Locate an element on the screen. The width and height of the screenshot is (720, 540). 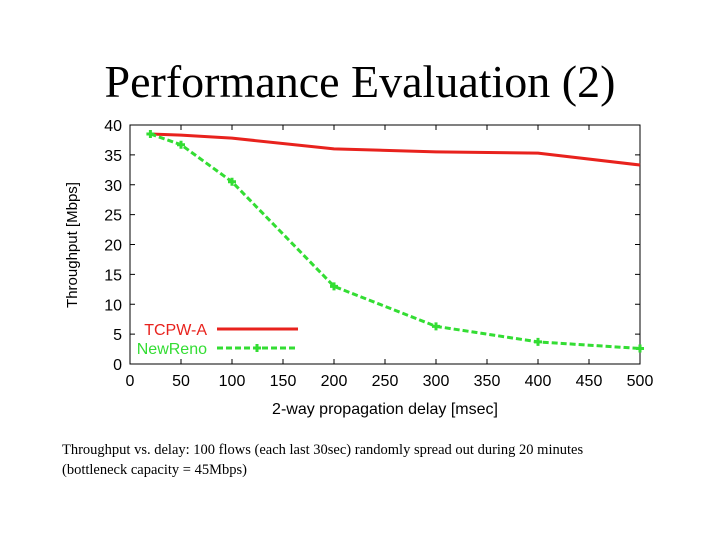
x-tick-label: 500 is located at coordinates (640, 381).